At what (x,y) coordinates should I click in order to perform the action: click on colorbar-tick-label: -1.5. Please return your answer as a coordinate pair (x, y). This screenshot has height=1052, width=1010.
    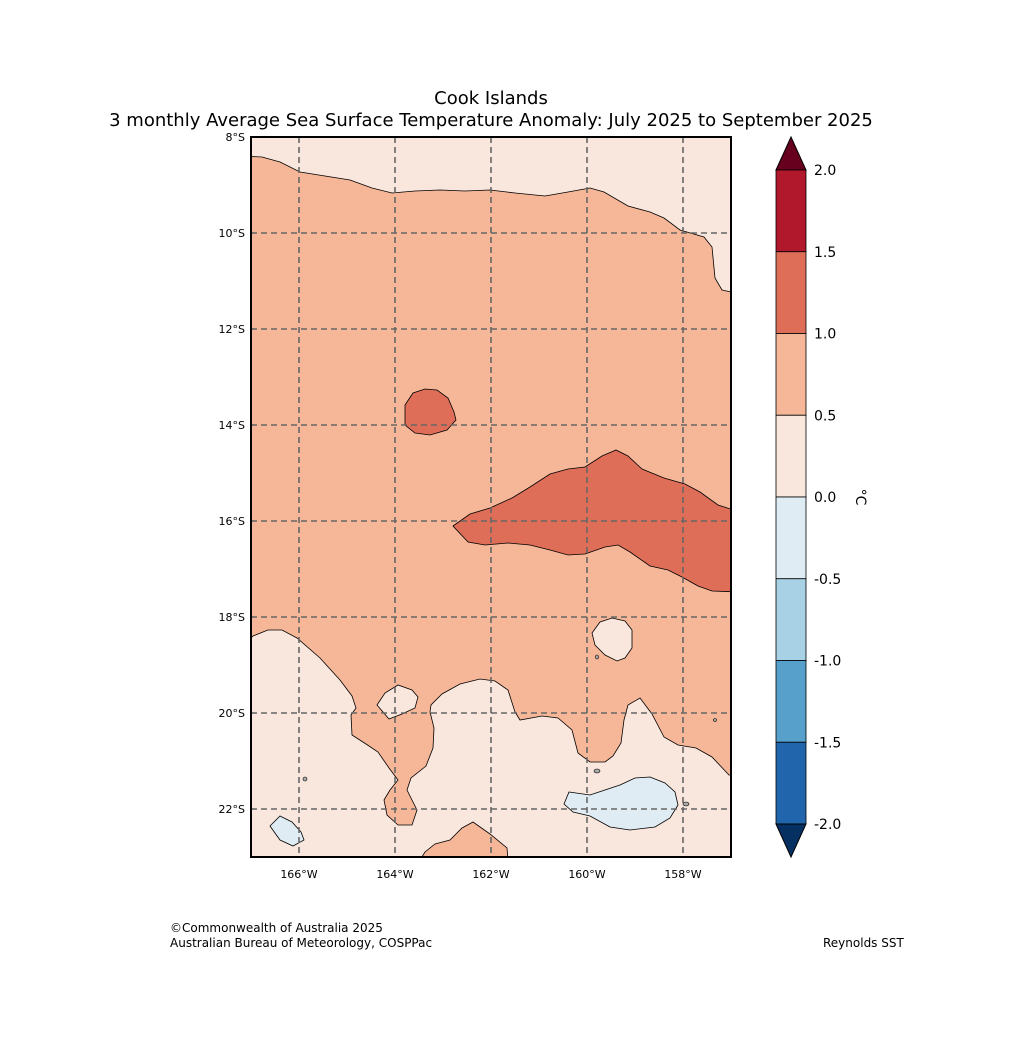
    Looking at the image, I should click on (827, 743).